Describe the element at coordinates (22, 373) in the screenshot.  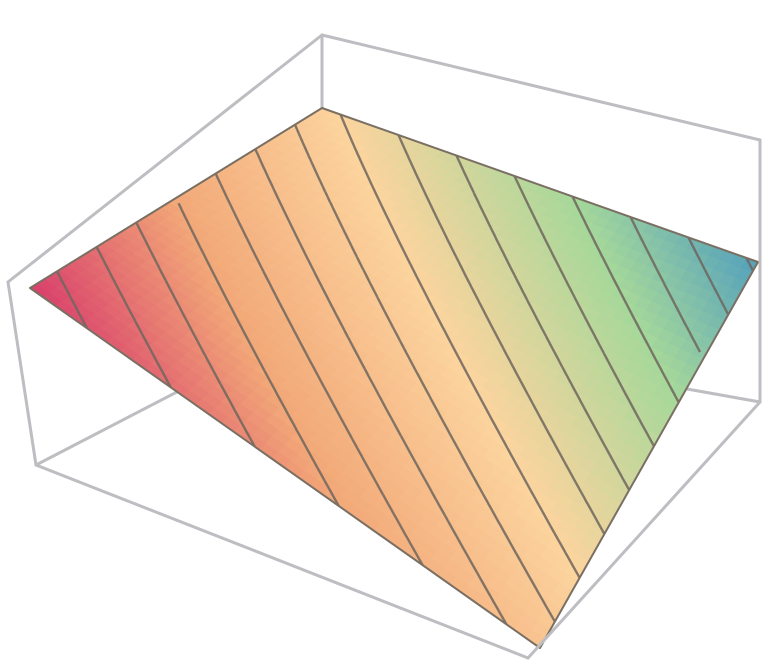
I see `box-edge-front-left-vertical` at that location.